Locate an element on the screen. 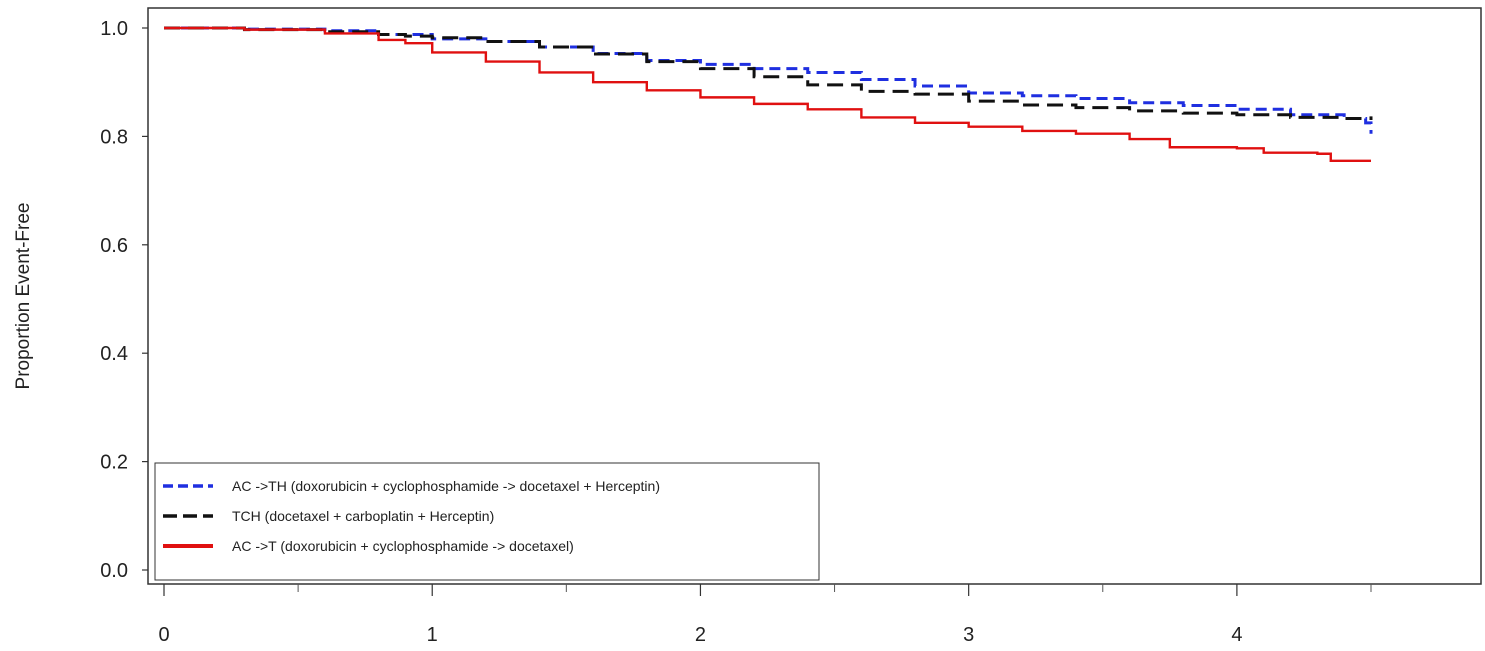 This screenshot has height=651, width=1485. y-tick-label: 0.4 is located at coordinates (114, 354).